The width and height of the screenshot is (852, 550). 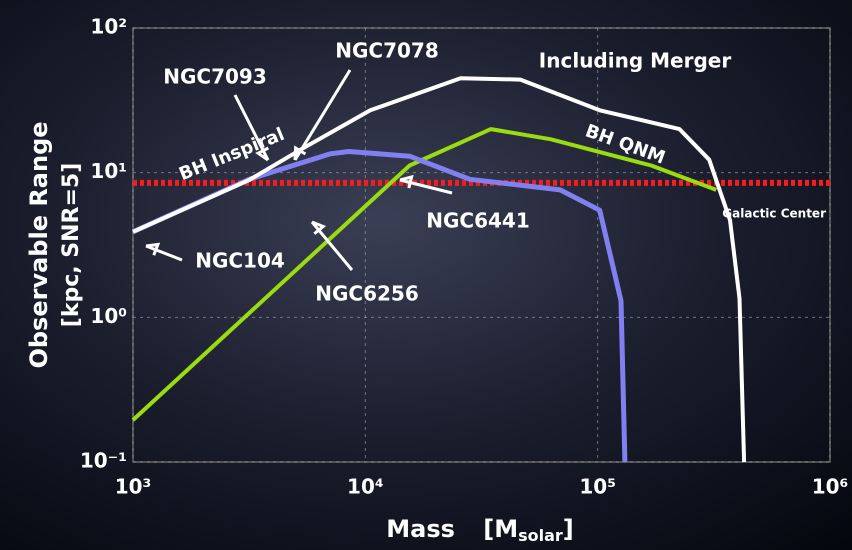 What do you see at coordinates (215, 77) in the screenshot?
I see `annotation-label: NGC7093` at bounding box center [215, 77].